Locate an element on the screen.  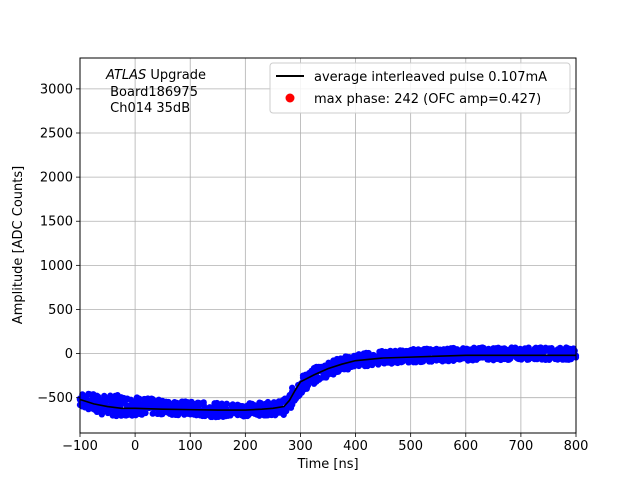
x-axis-ticks: −100 0 100 200 300 400 500 600 700 800 is located at coordinates (325, 443).